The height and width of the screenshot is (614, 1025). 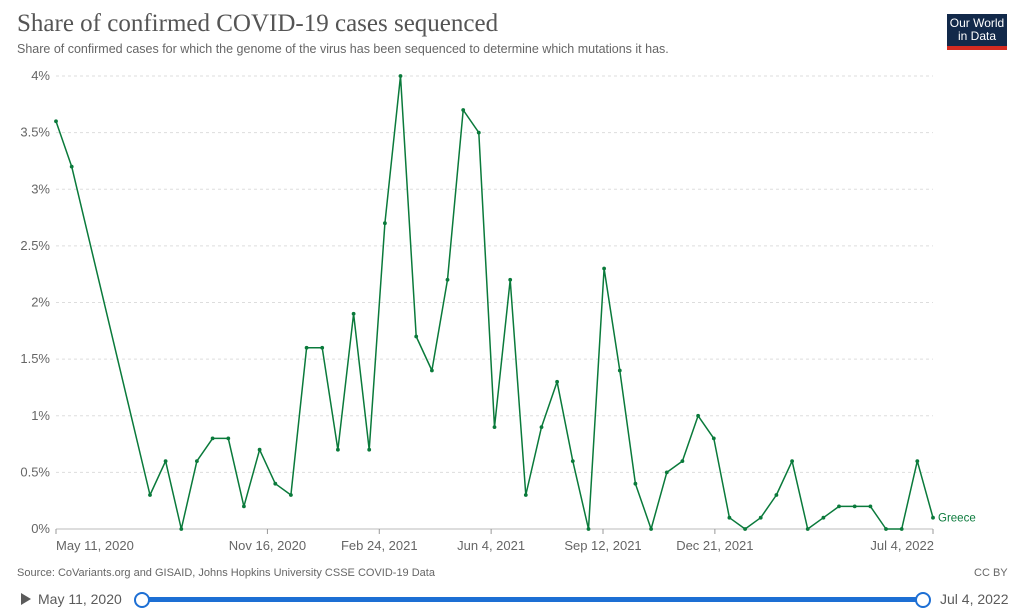 I want to click on timeline-start-label: May 11, 2020, so click(x=80, y=599).